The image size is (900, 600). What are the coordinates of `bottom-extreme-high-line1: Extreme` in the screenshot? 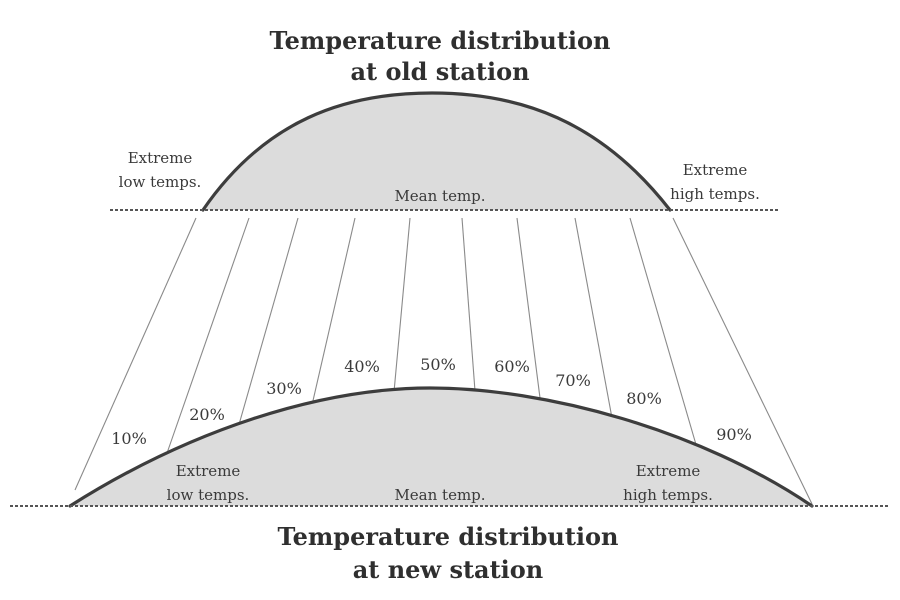 It's located at (668, 471).